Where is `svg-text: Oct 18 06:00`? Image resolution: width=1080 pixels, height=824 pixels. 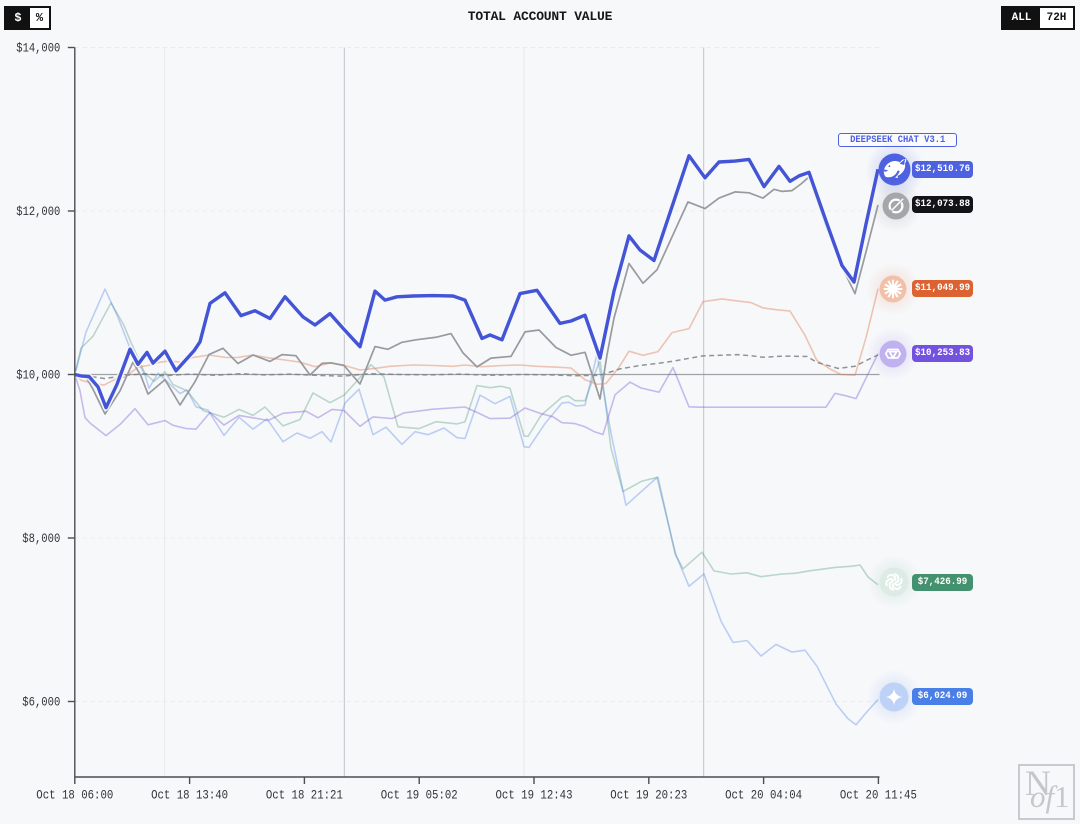
svg-text: Oct 18 06:00 is located at coordinates (74, 796).